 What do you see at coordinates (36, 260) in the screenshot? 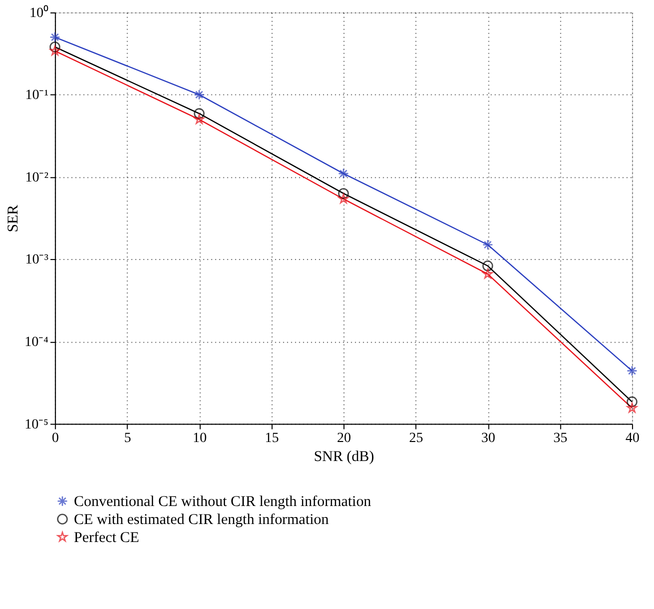
I see `y-tick-label: 10⁻³` at bounding box center [36, 260].